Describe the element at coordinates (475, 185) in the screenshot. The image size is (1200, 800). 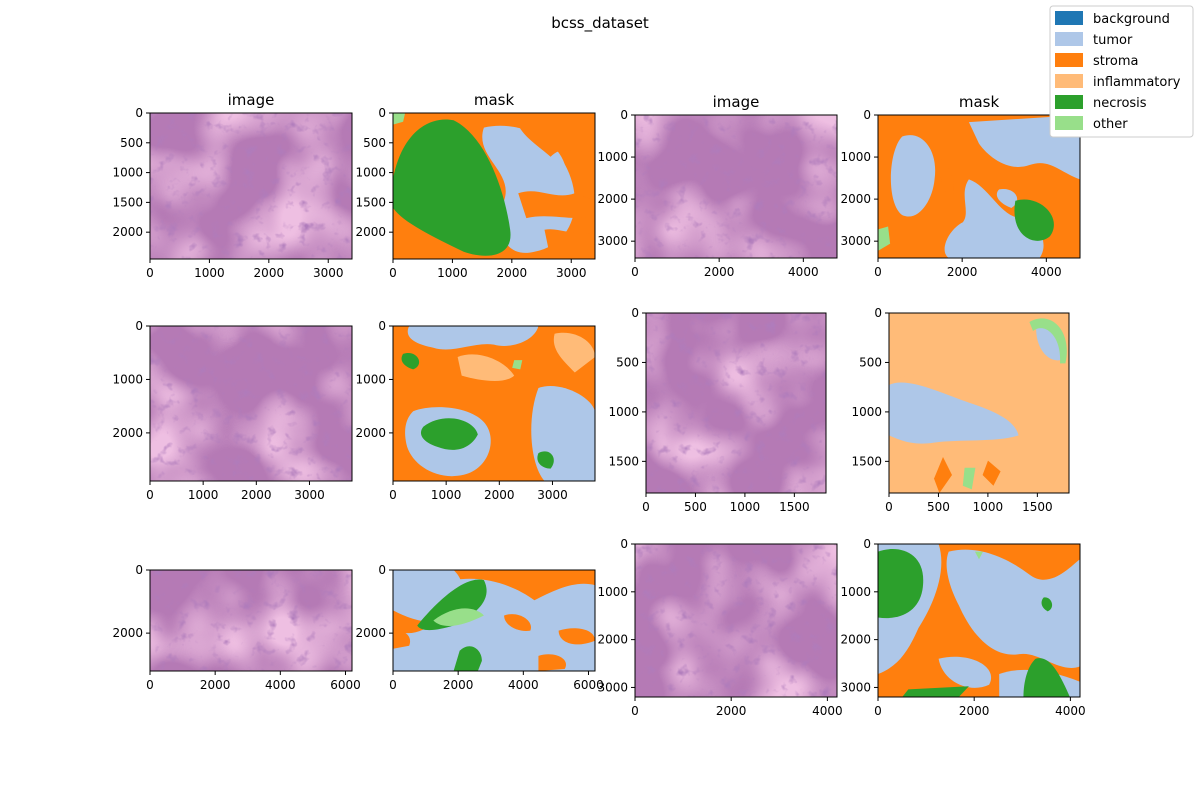
I see `panel-2-mask: mask 0 1000 2000 3000 0 500 1000 1500 2000` at that location.